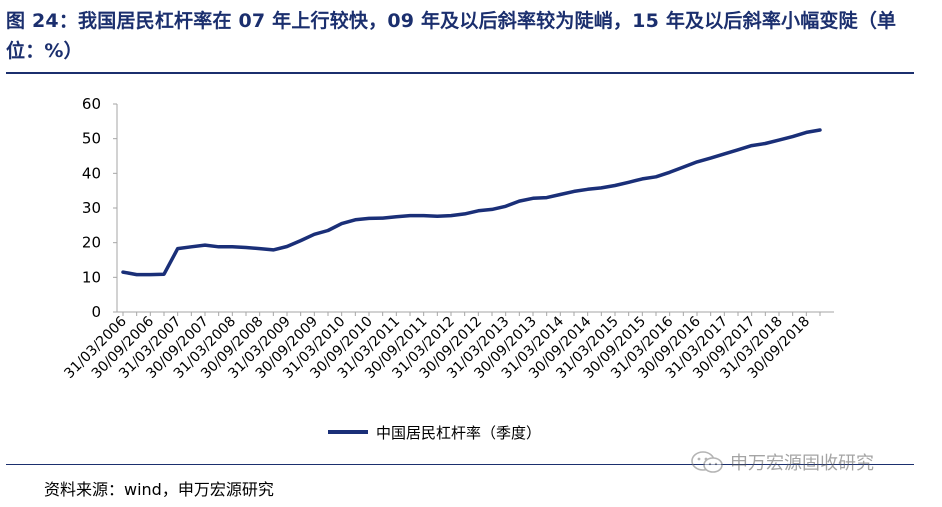 This screenshot has height=507, width=942. I want to click on y-tick-label: 20, so click(91, 243).